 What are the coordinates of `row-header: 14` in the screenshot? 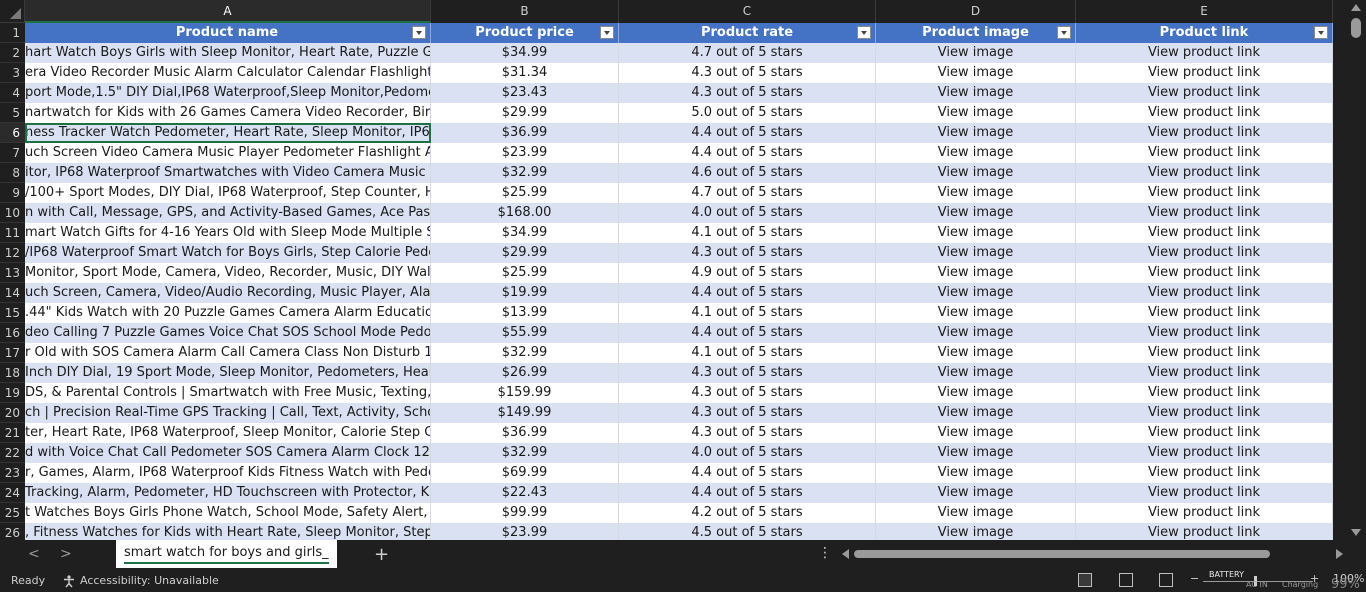 It's located at (12, 293).